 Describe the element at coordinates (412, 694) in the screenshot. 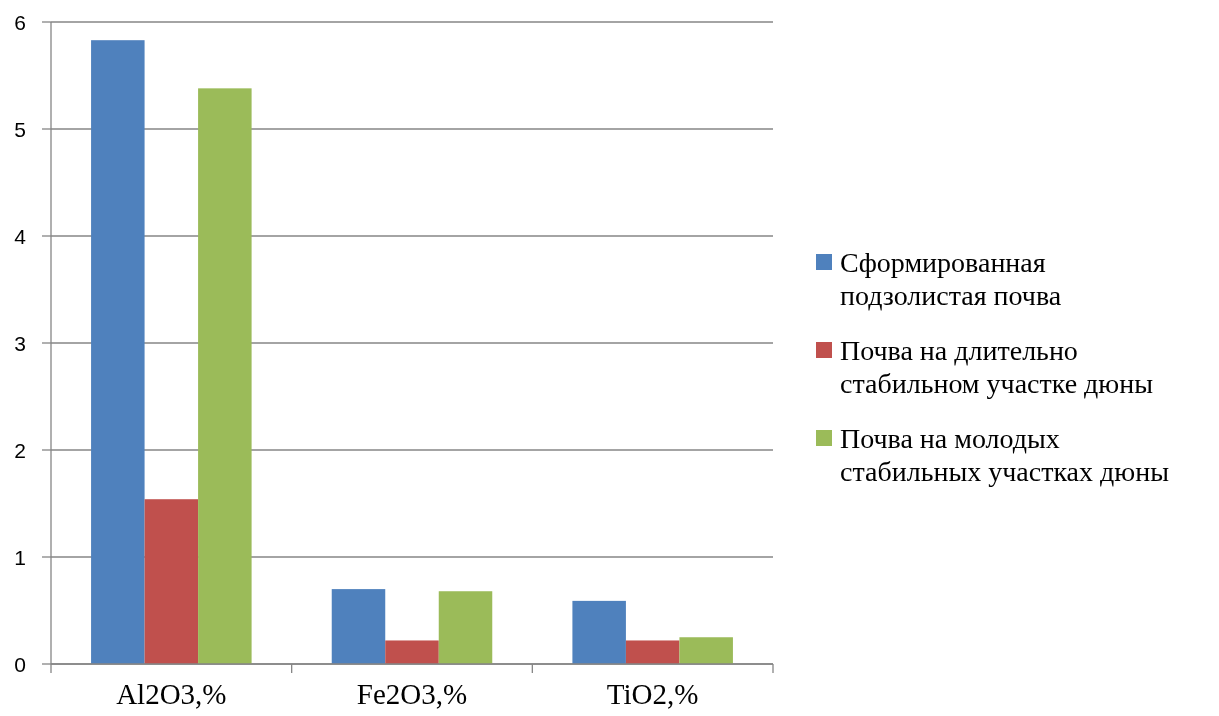

I see `x-tick-label: Fe2O3,%` at that location.